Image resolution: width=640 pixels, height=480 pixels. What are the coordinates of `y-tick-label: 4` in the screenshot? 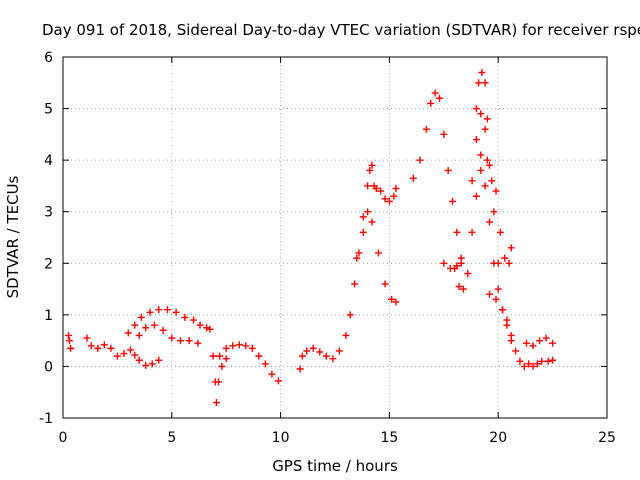 It's located at (48, 161).